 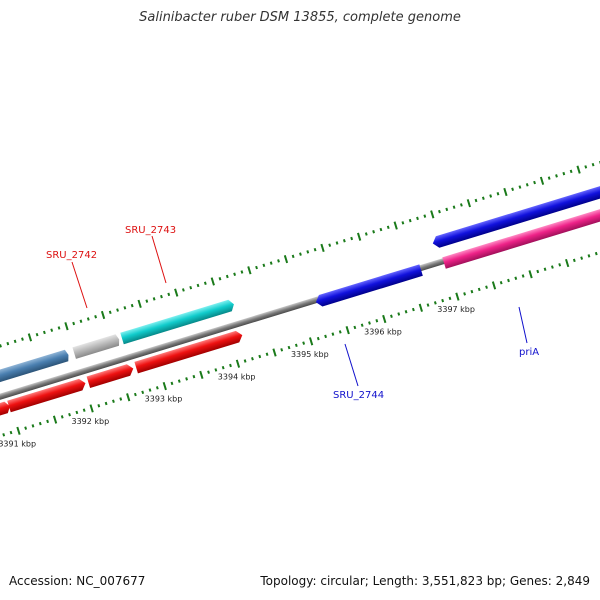 I want to click on gene-feature-red-c, so click(x=189, y=351).